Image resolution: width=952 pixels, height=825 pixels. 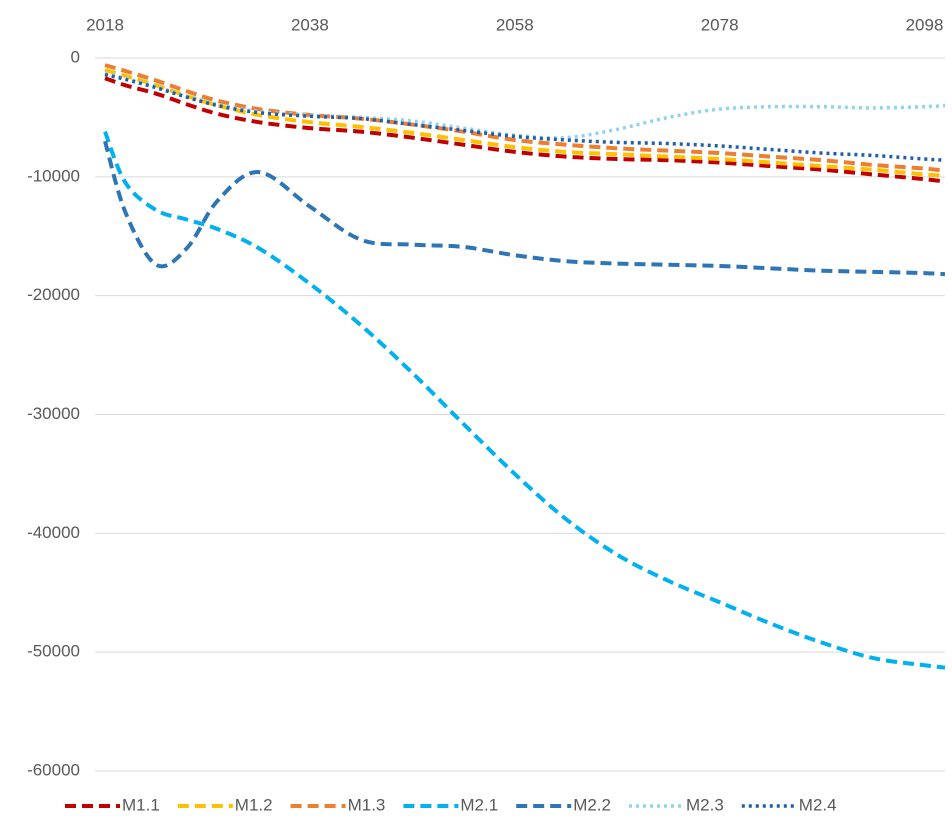 What do you see at coordinates (515, 24) in the screenshot?
I see `x-tick-label: 2058` at bounding box center [515, 24].